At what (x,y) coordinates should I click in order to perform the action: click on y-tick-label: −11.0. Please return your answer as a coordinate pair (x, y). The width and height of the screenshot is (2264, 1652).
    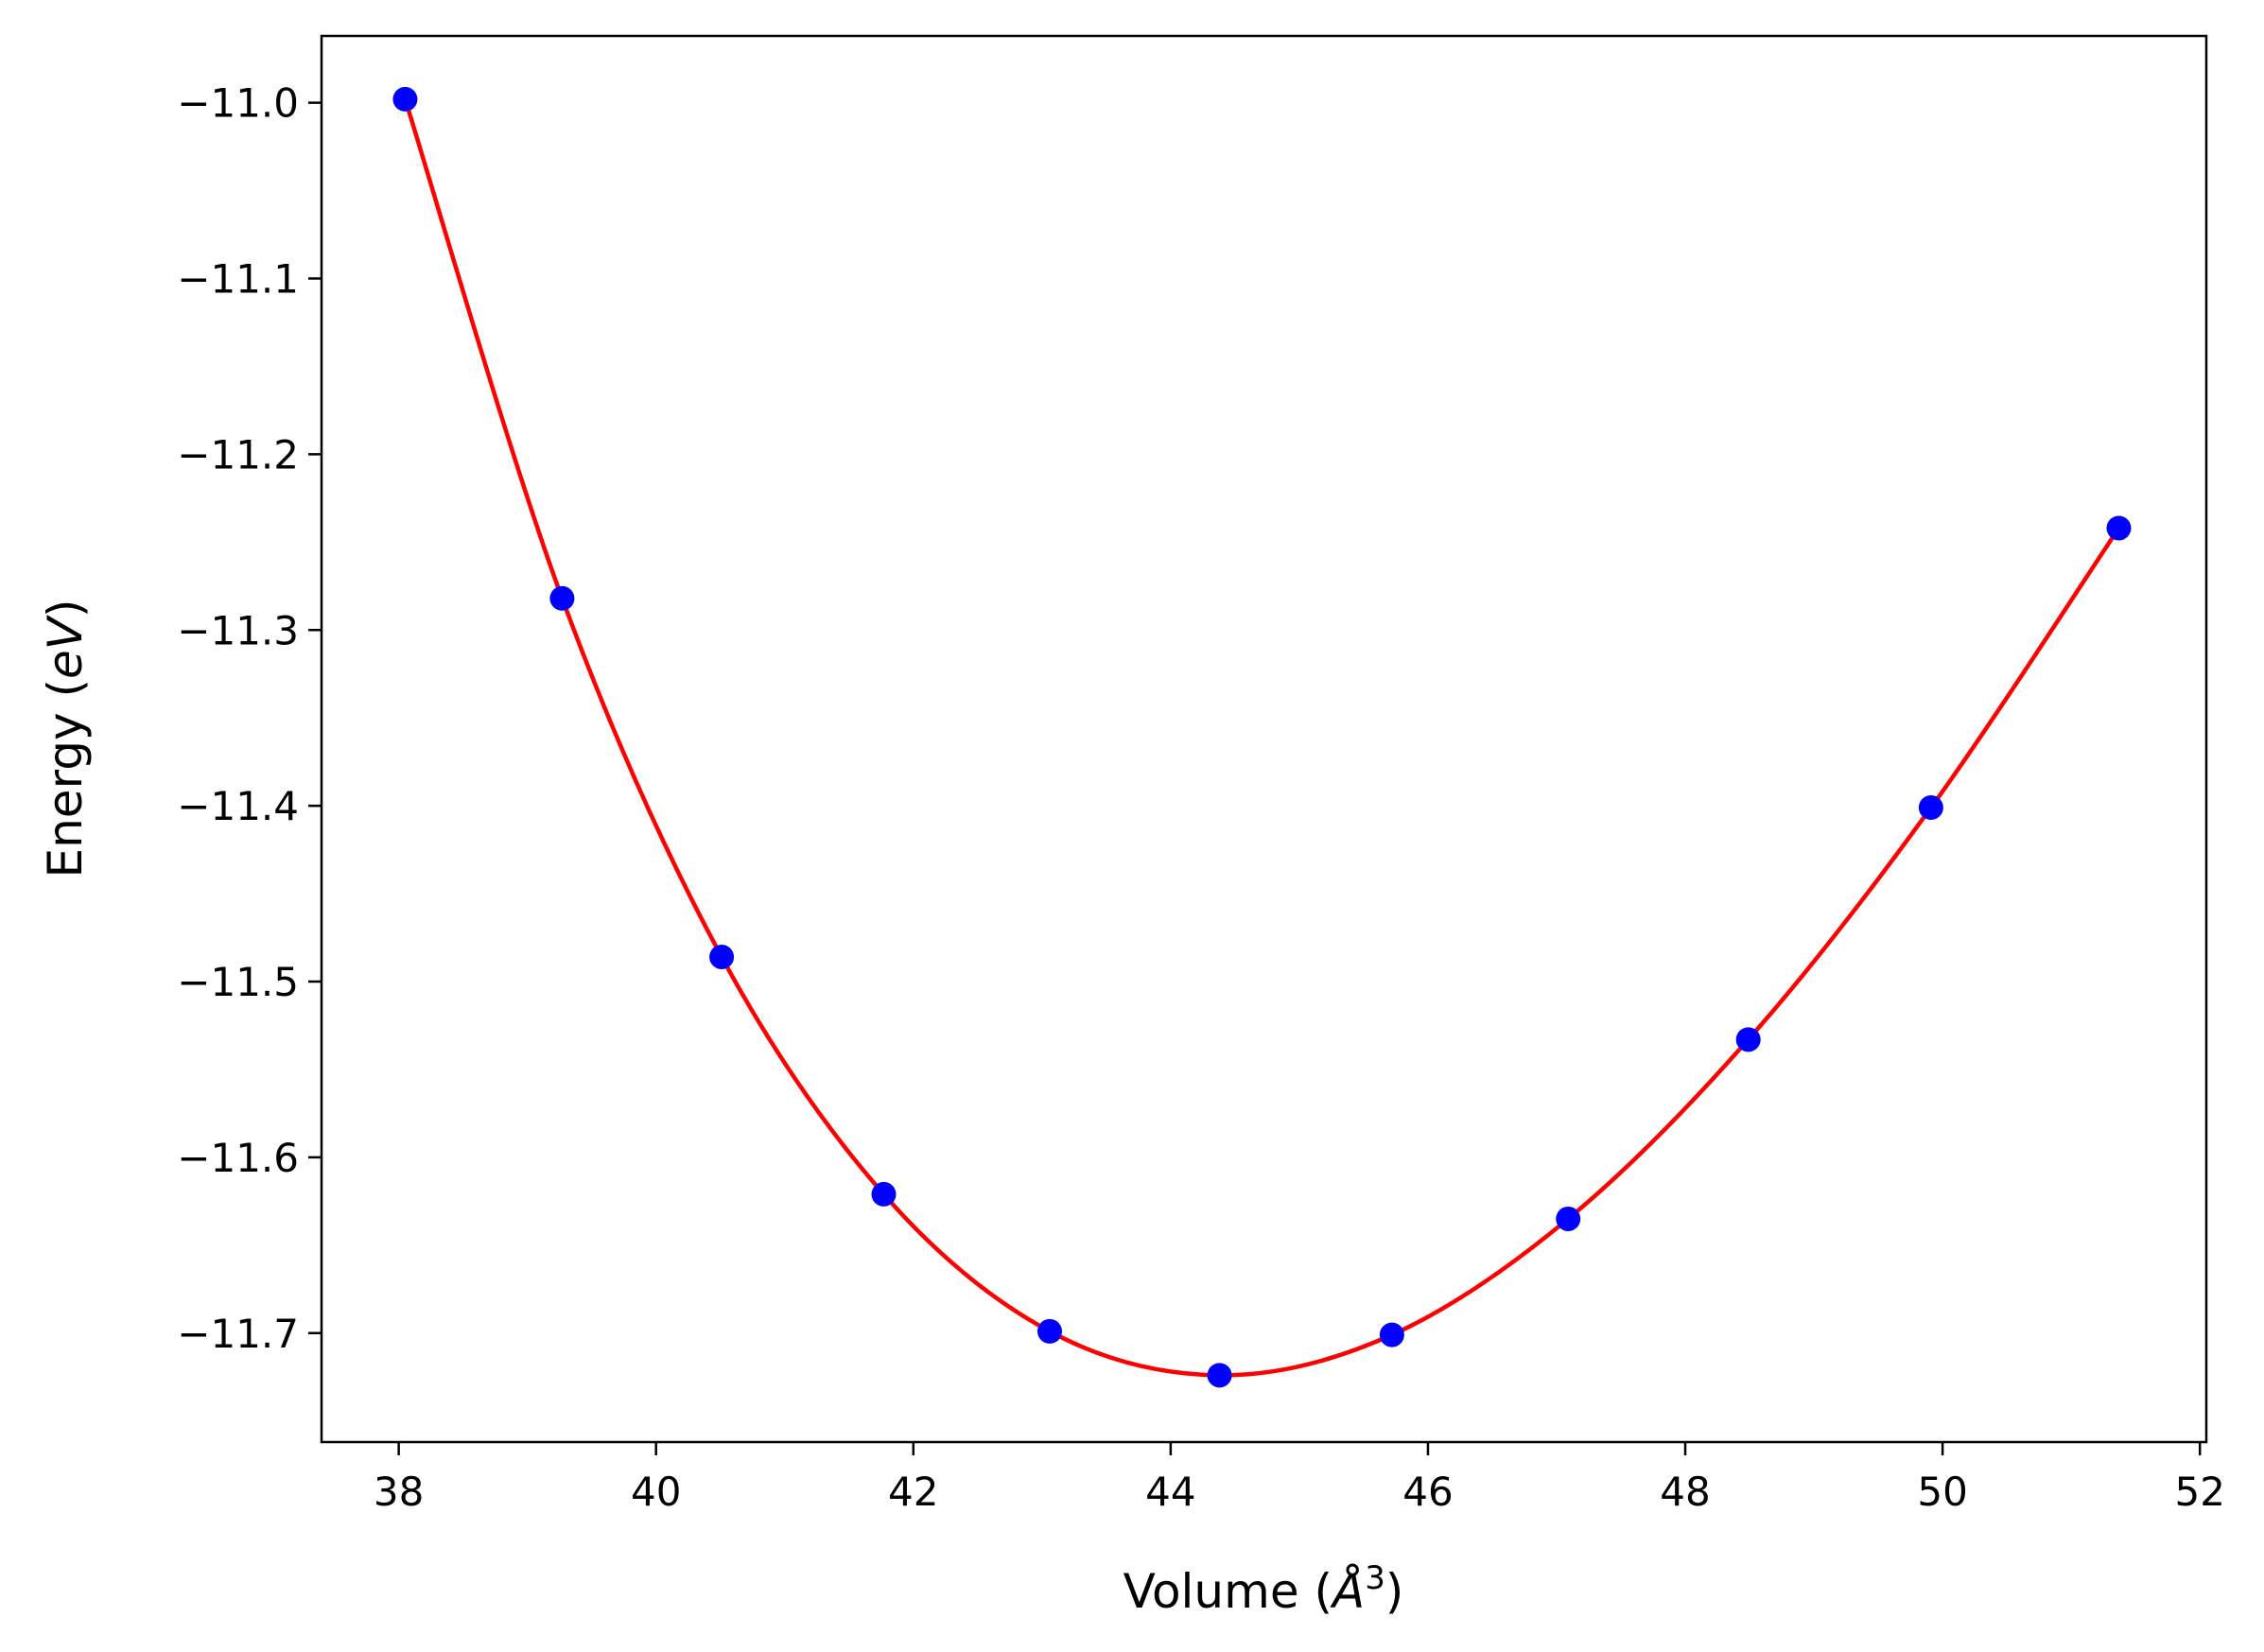
    Looking at the image, I should click on (238, 104).